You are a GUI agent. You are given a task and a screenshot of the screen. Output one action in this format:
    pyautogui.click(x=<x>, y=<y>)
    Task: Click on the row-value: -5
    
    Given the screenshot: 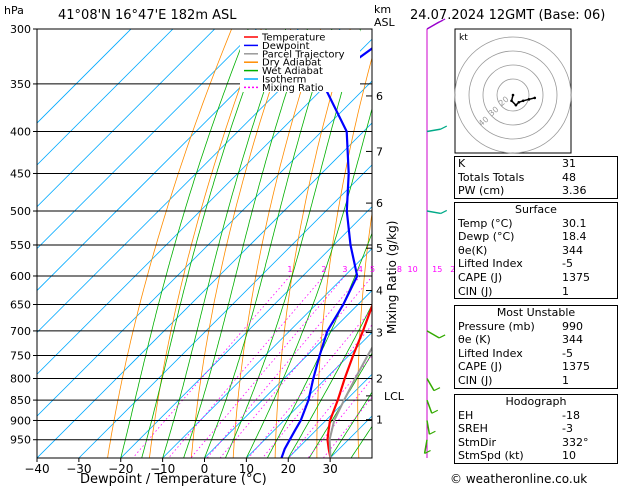 What is the action you would take?
    pyautogui.click(x=588, y=354)
    